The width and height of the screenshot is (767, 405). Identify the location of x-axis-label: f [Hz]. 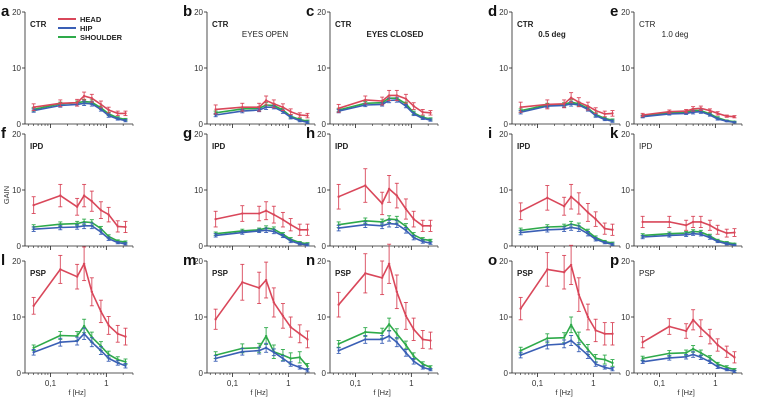
(686, 392).